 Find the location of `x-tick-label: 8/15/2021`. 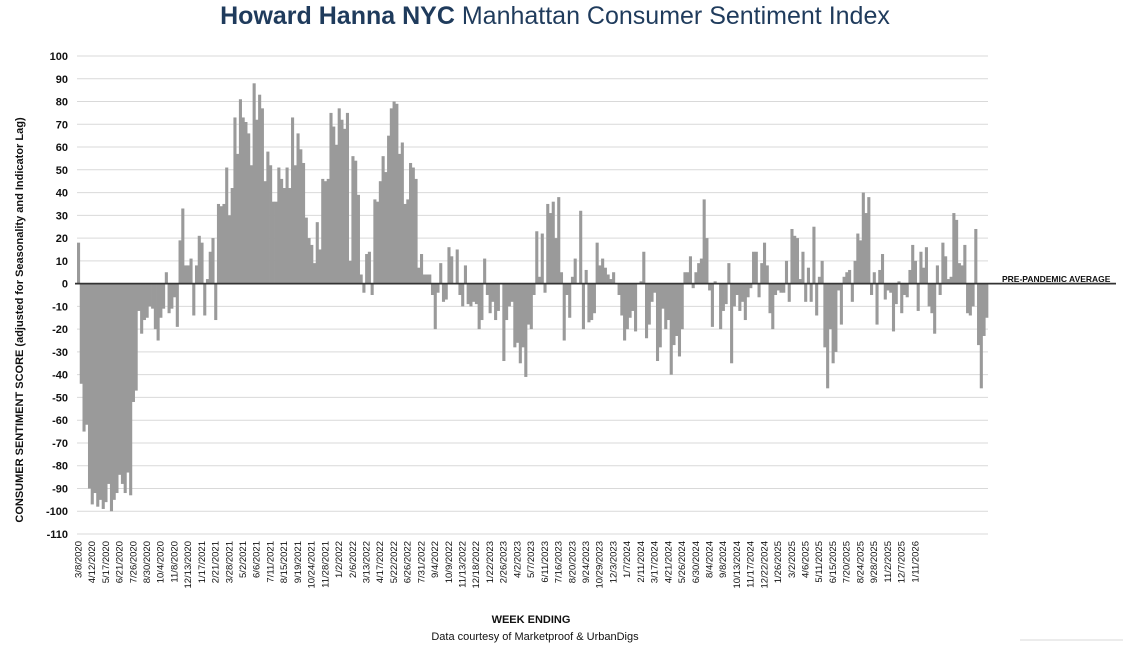

x-tick-label: 8/15/2021 is located at coordinates (284, 562).